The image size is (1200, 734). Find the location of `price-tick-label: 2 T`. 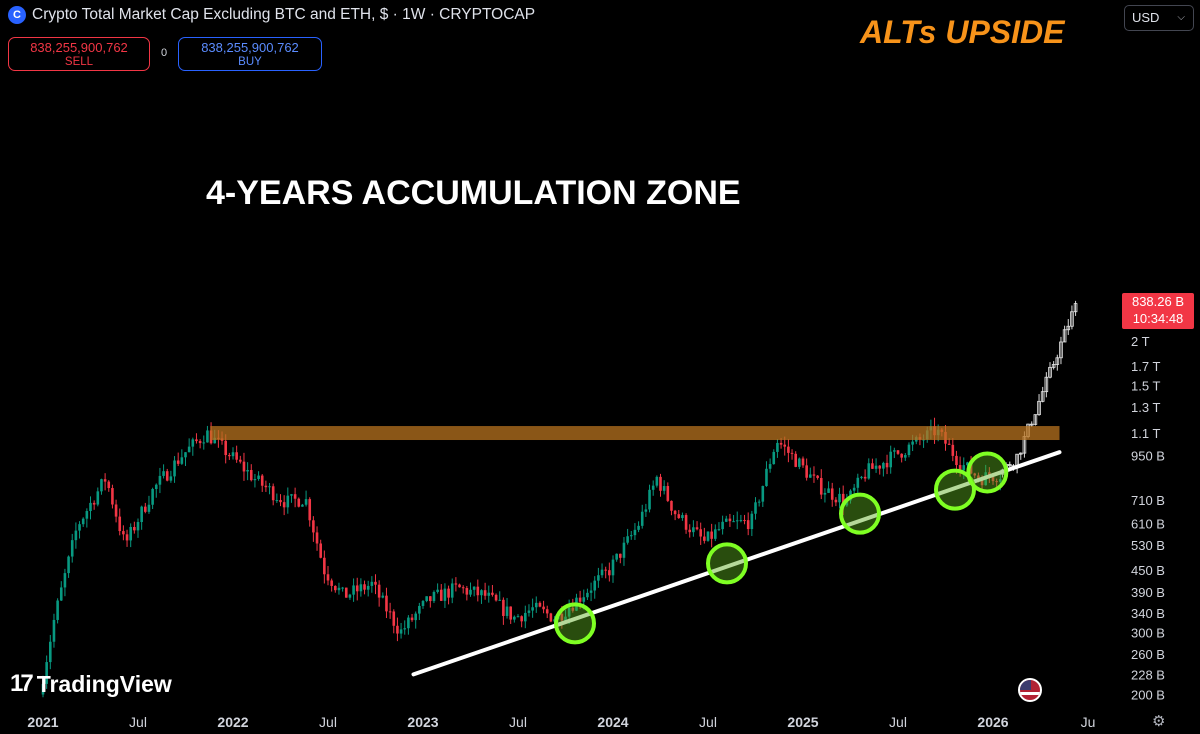

price-tick-label: 2 T is located at coordinates (1140, 341).